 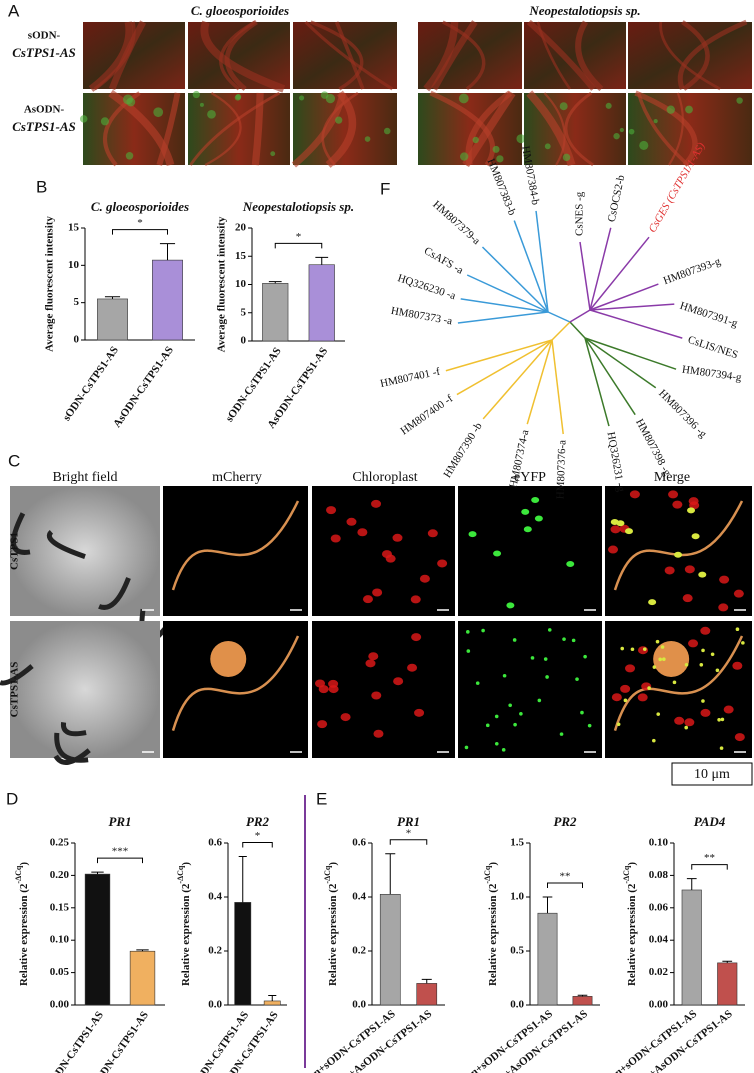 What do you see at coordinates (517, 897) in the screenshot?
I see `y-tick-label: 1.0` at bounding box center [517, 897].